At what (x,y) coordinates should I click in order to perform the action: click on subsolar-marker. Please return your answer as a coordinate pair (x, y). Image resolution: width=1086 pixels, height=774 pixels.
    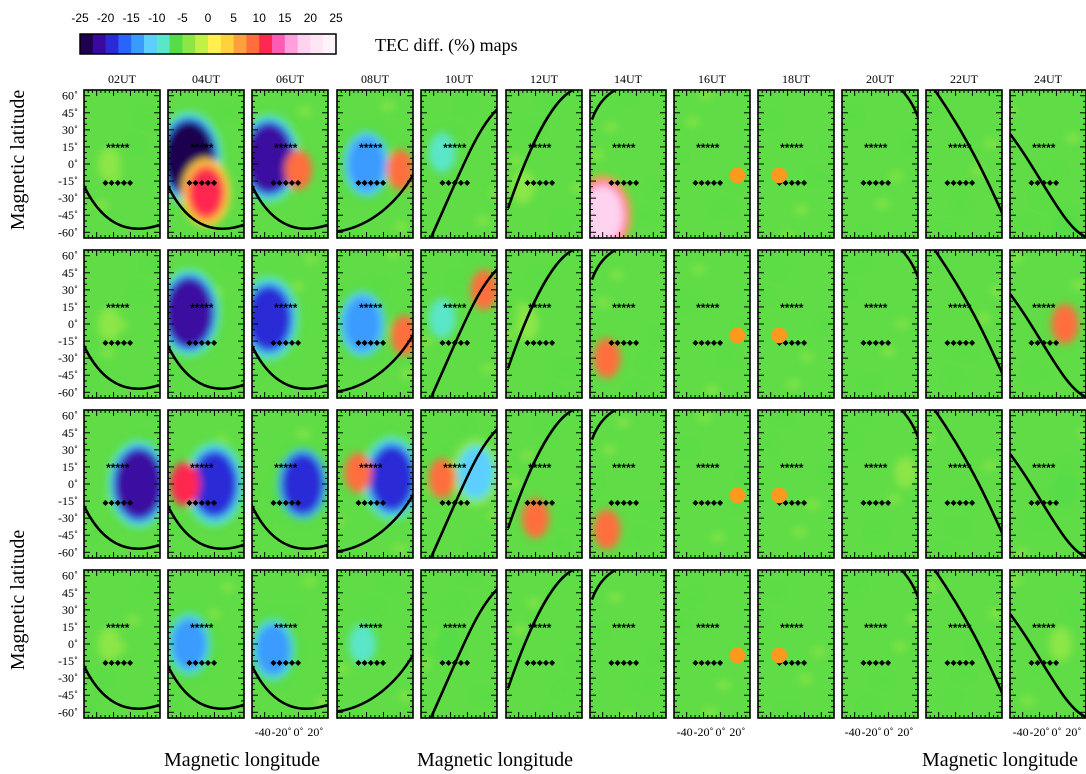
    Looking at the image, I should click on (779, 495).